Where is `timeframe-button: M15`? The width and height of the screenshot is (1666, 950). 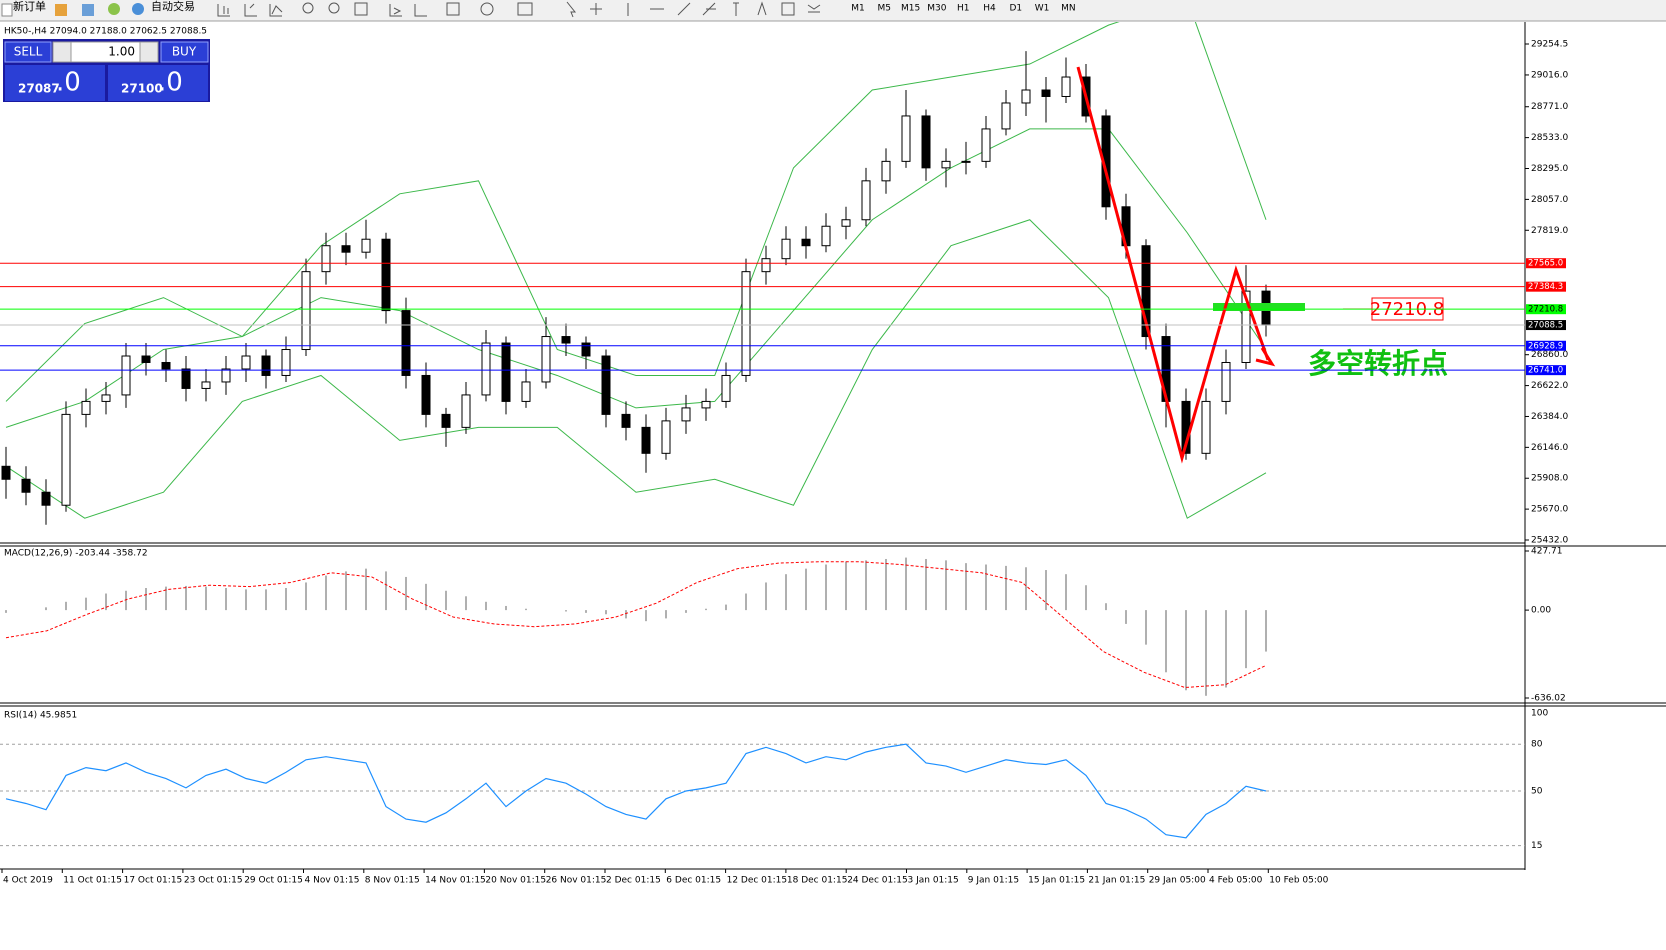 timeframe-button: M15 is located at coordinates (910, 9).